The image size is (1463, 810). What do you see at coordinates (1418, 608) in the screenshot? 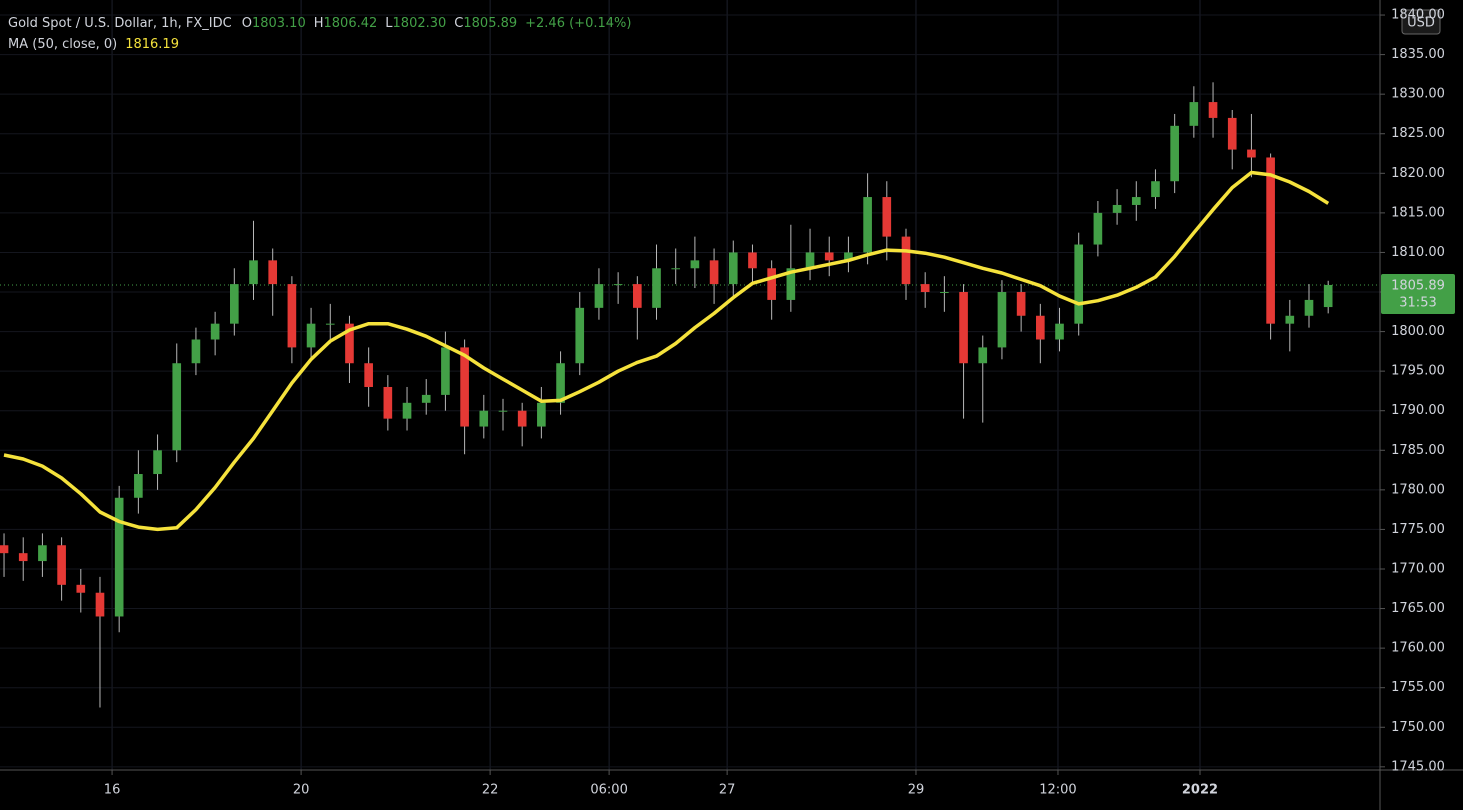
I see `y-tick-label: 1765.00` at bounding box center [1418, 608].